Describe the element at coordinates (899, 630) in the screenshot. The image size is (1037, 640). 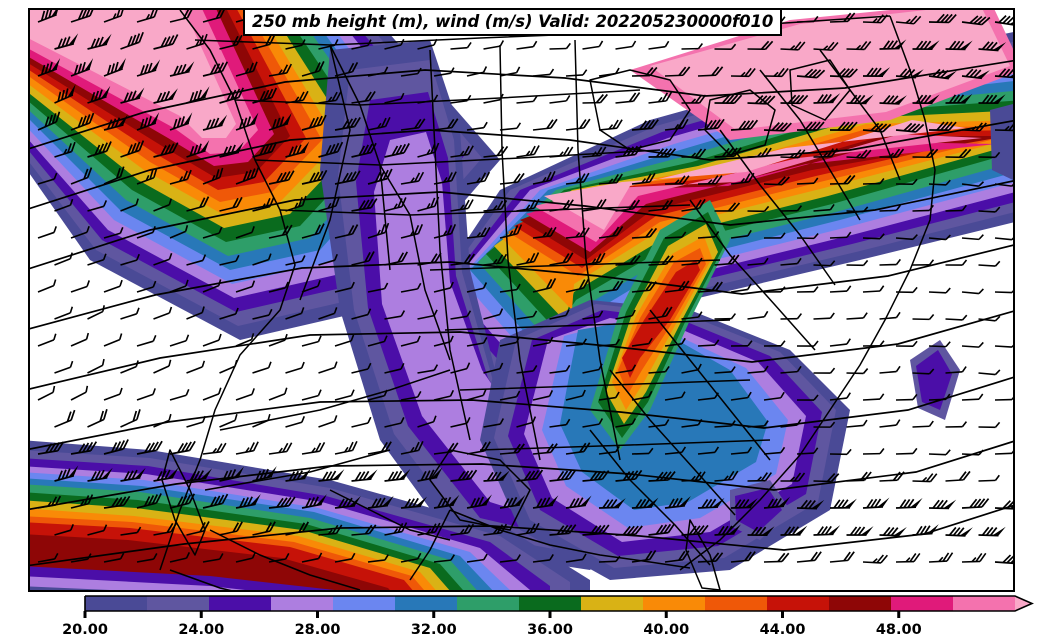
I see `colorbar-tick-label: 48.00` at that location.